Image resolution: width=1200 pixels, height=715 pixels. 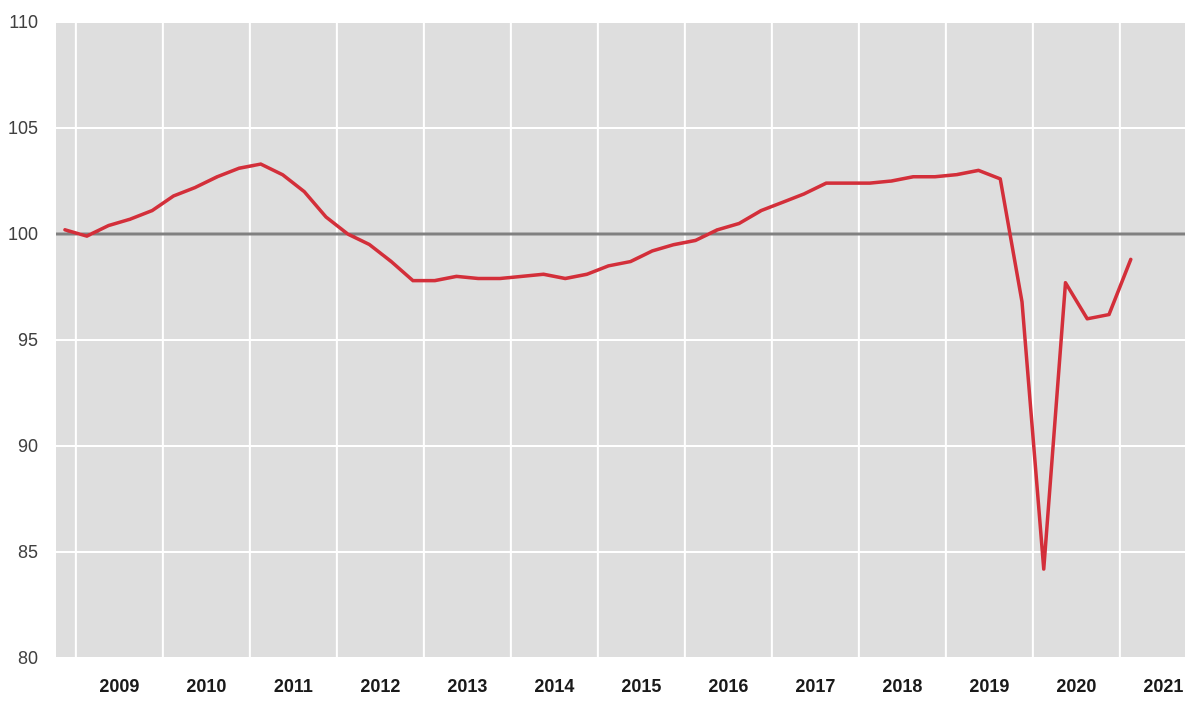 I want to click on x-tick-label: 2013, so click(x=467, y=686).